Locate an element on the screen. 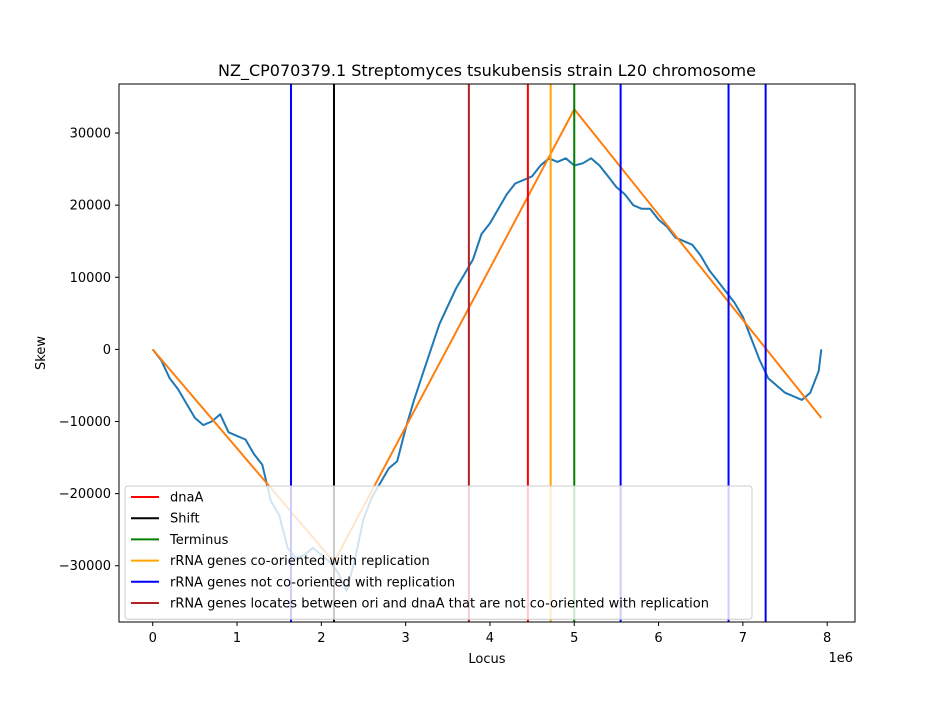 The width and height of the screenshot is (950, 704). x-tick-label: 6 is located at coordinates (658, 638).